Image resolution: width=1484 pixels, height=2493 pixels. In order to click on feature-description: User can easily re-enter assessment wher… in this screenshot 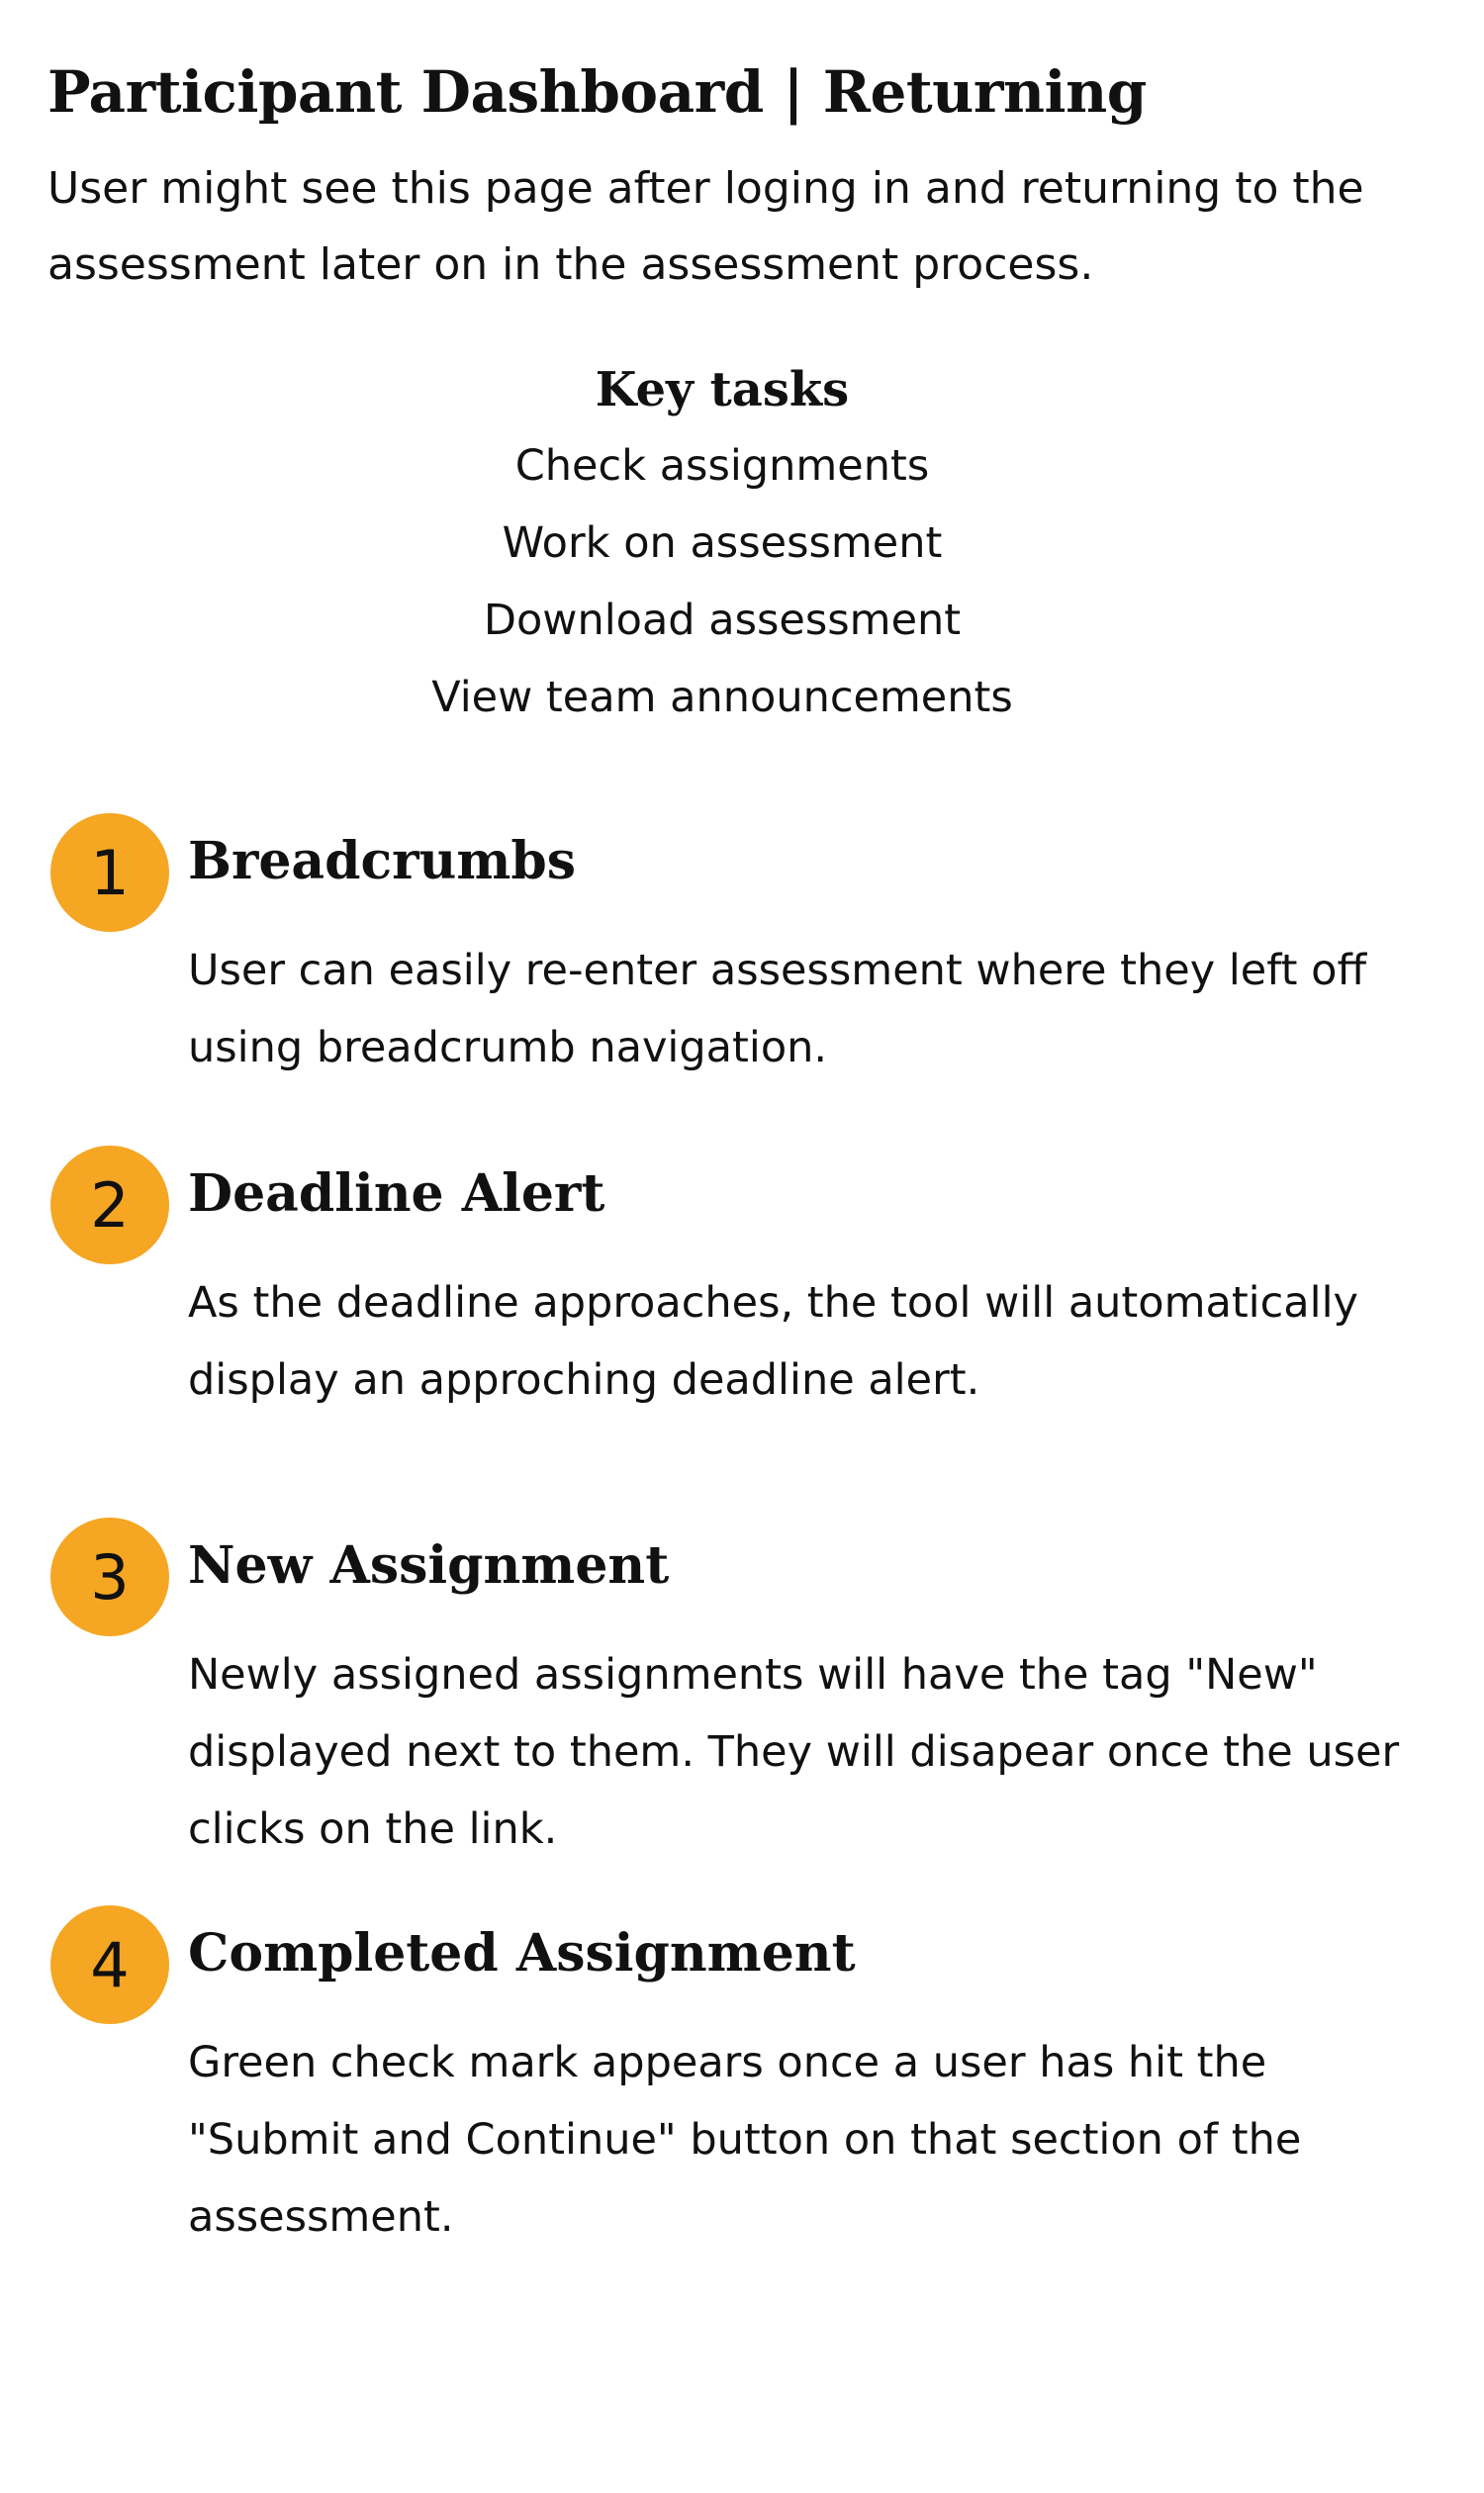, I will do `click(777, 1009)`.